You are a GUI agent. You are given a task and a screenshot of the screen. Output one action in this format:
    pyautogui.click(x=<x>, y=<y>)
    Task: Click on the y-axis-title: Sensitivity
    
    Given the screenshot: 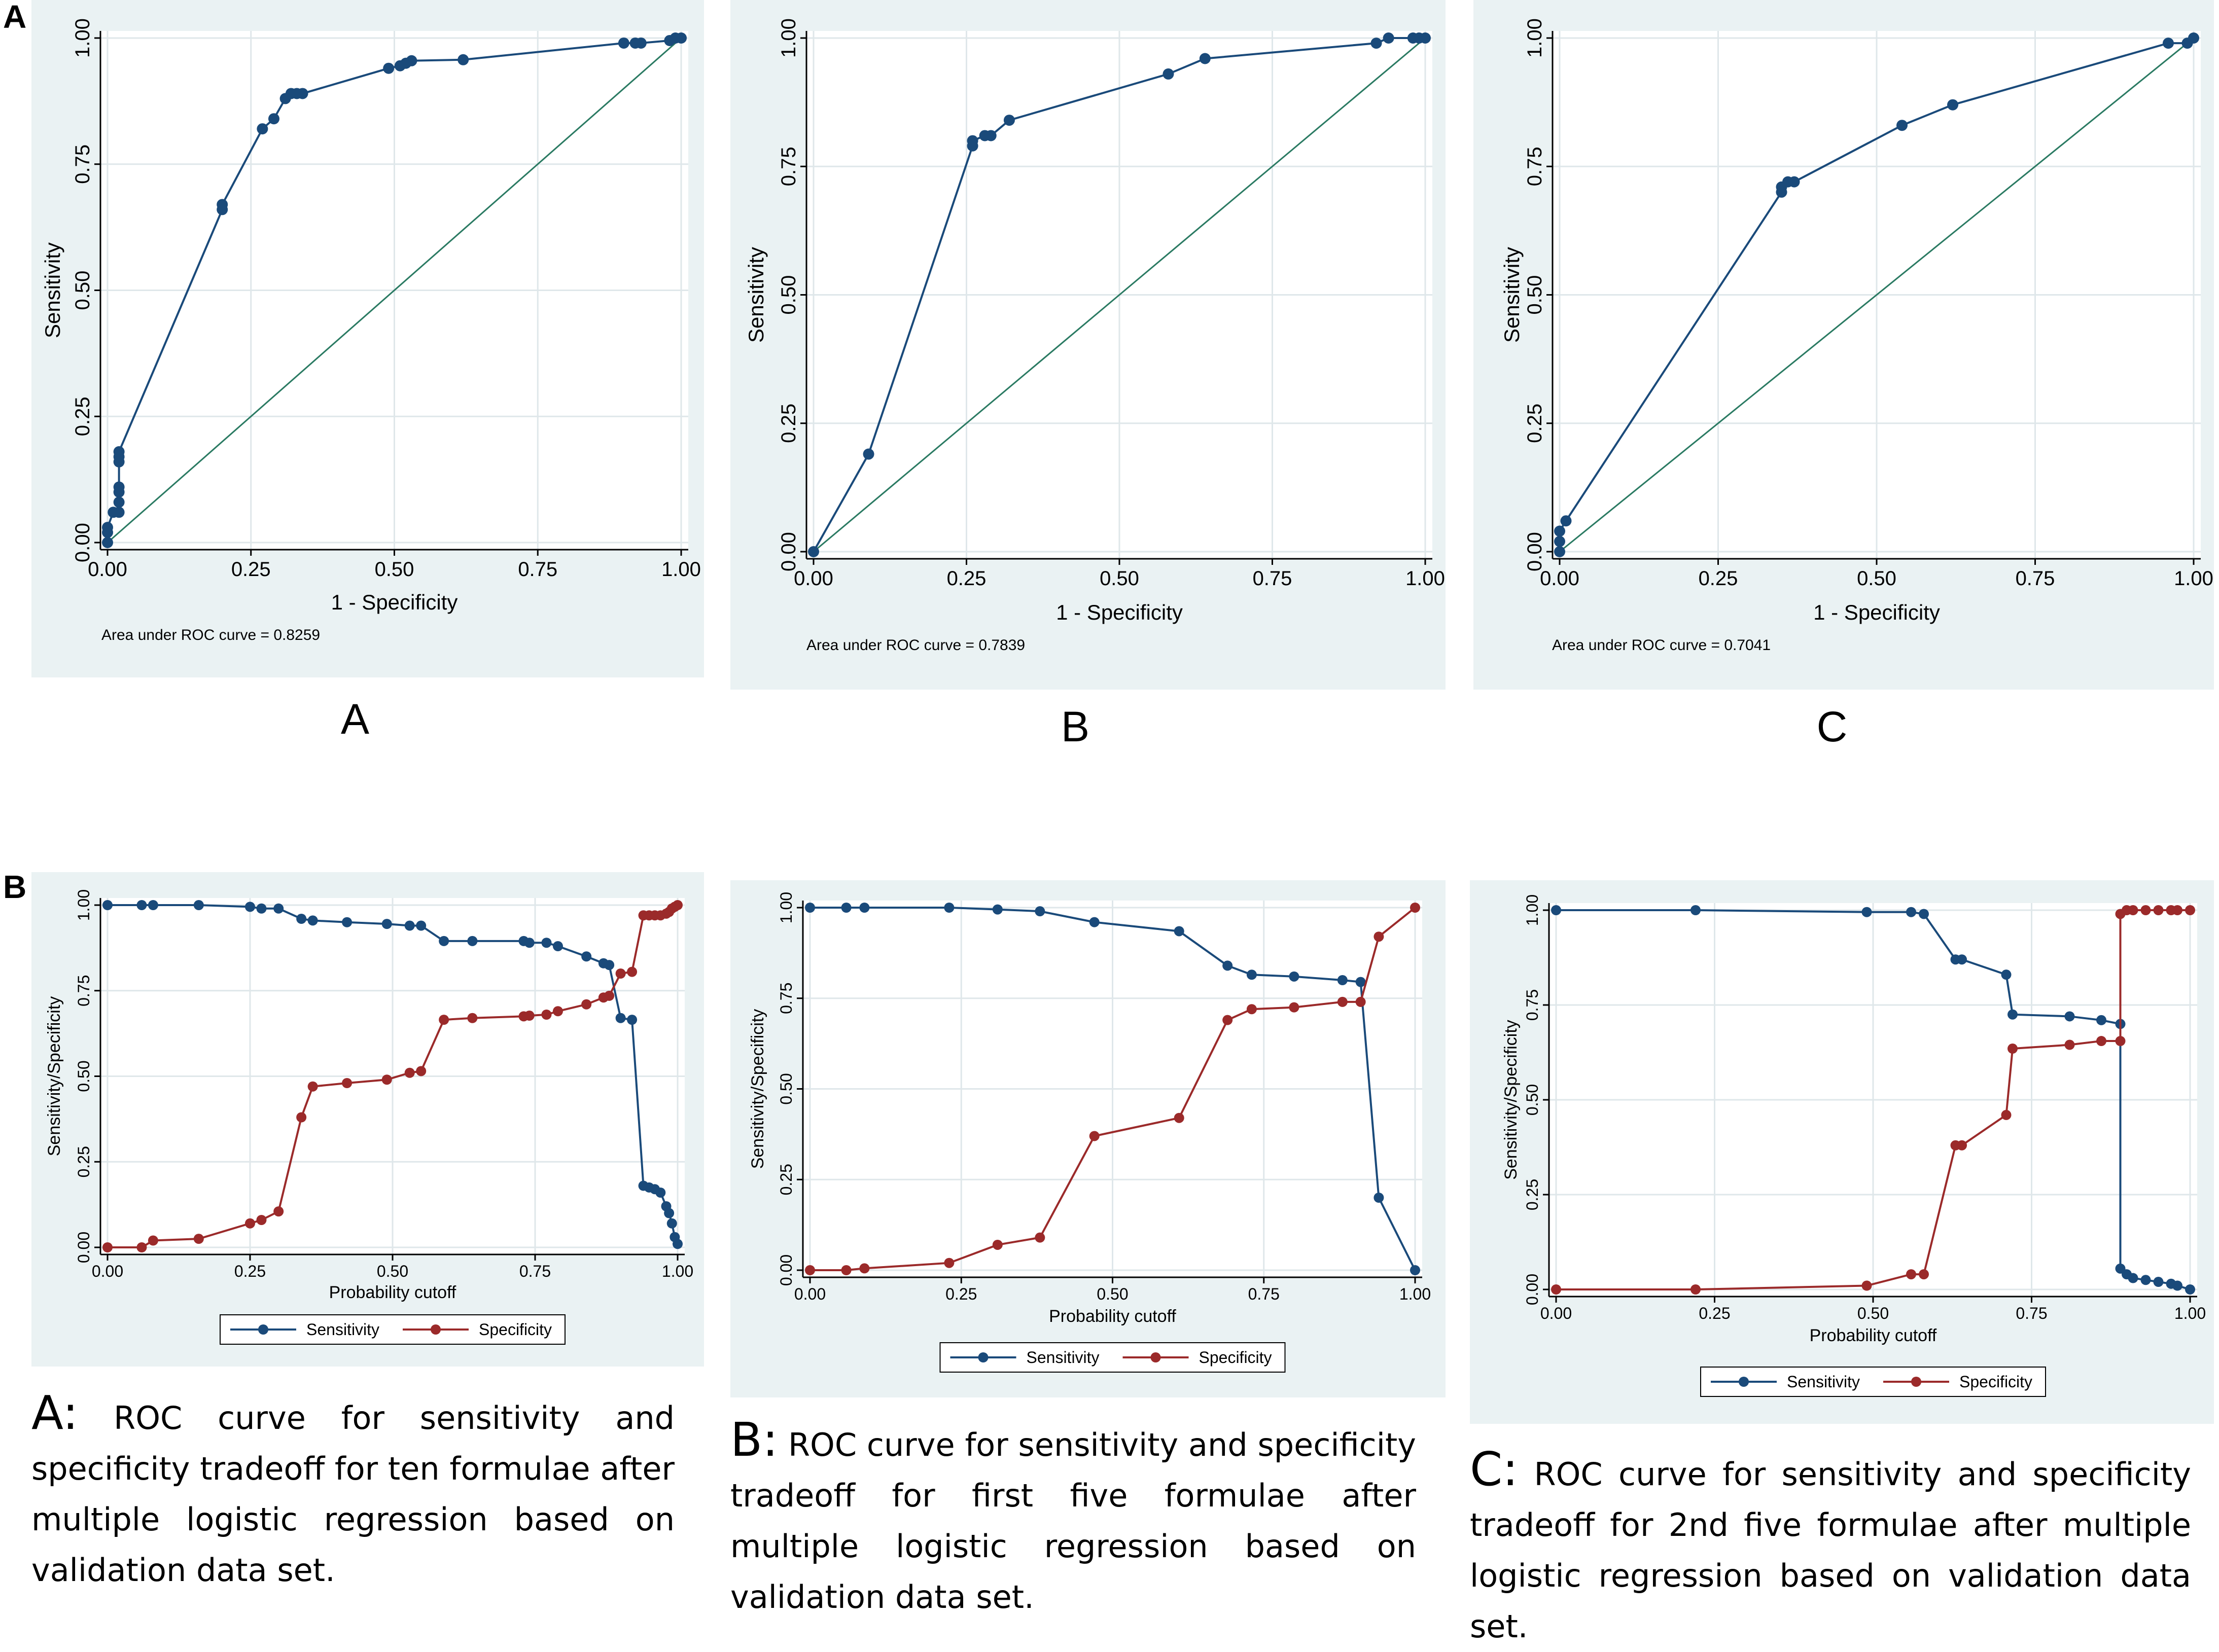 What is the action you would take?
    pyautogui.click(x=756, y=295)
    